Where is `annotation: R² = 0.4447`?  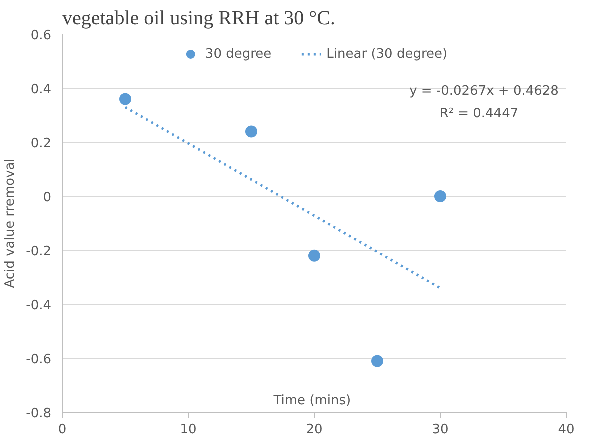
annotation: R² = 0.4447 is located at coordinates (479, 114).